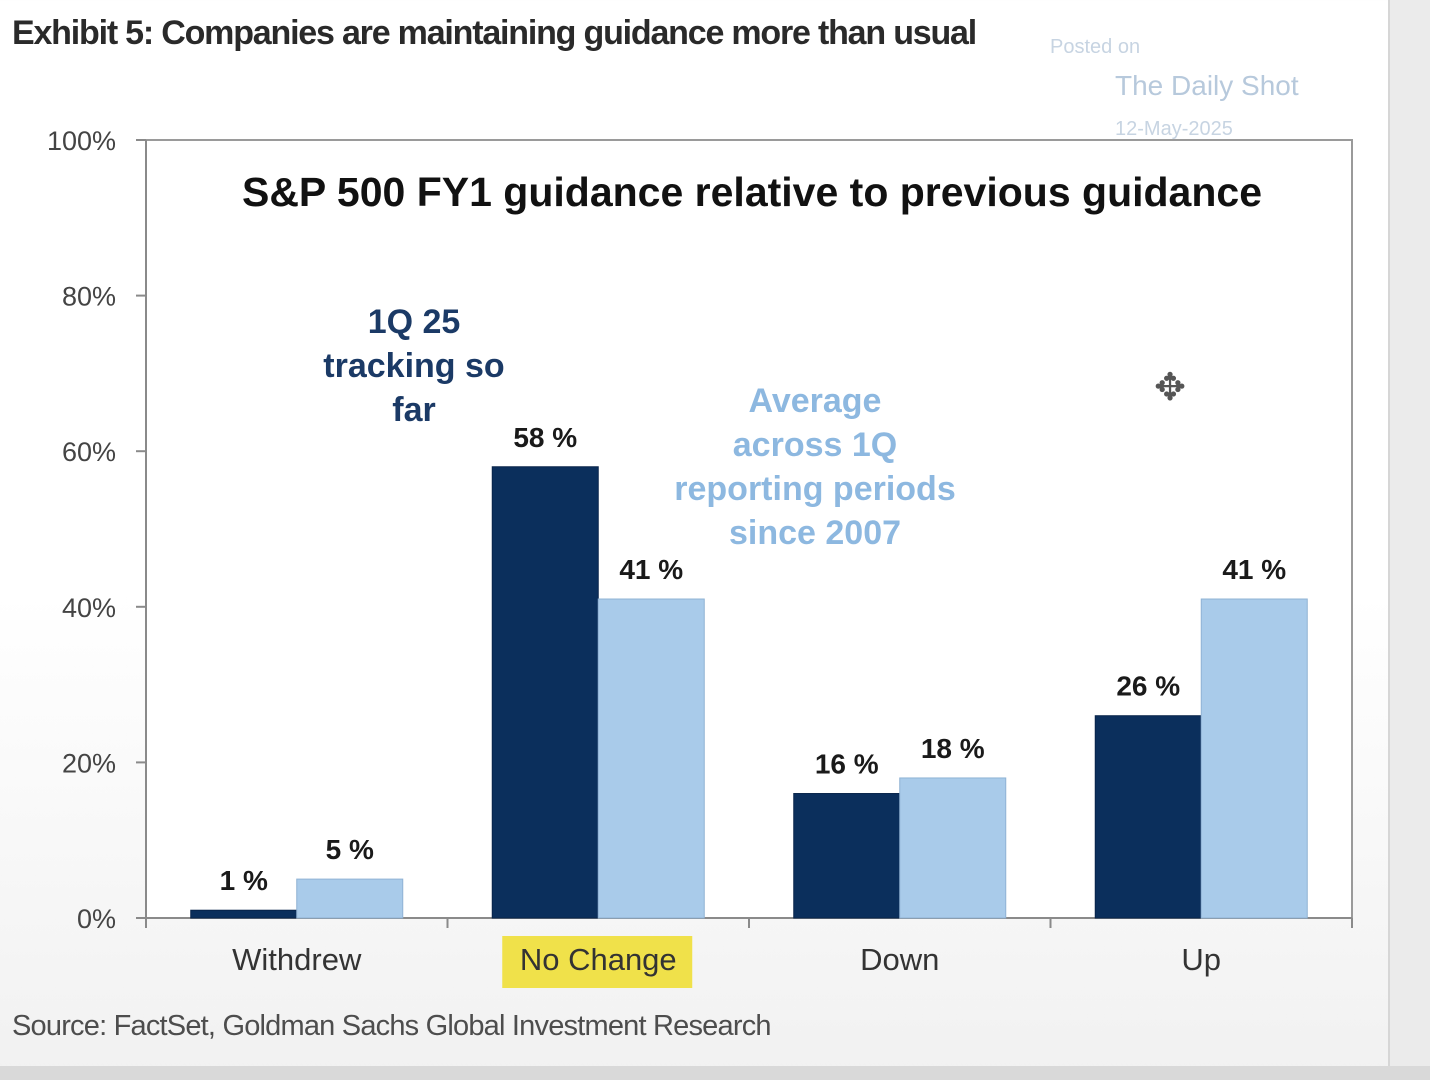  Describe the element at coordinates (815, 401) in the screenshot. I see `series-annotation-average: Average` at that location.